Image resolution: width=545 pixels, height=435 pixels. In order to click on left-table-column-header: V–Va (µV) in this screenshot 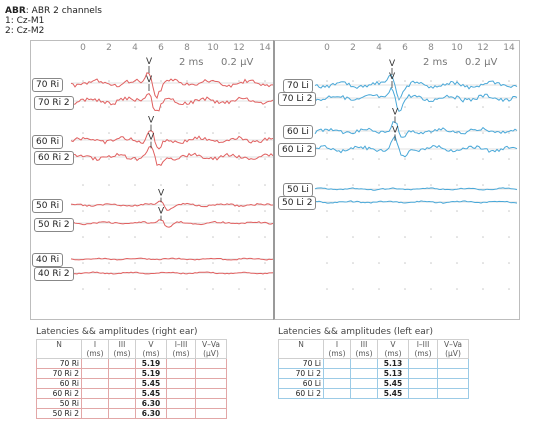, I will do `click(453, 349)`.